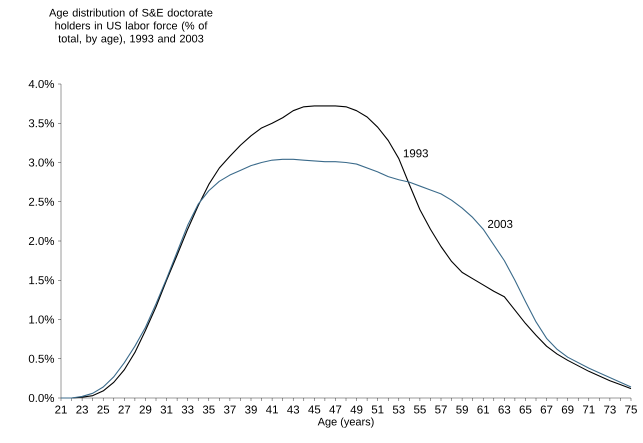 The image size is (643, 443). Describe the element at coordinates (166, 410) in the screenshot. I see `x-tick-label: 31` at that location.